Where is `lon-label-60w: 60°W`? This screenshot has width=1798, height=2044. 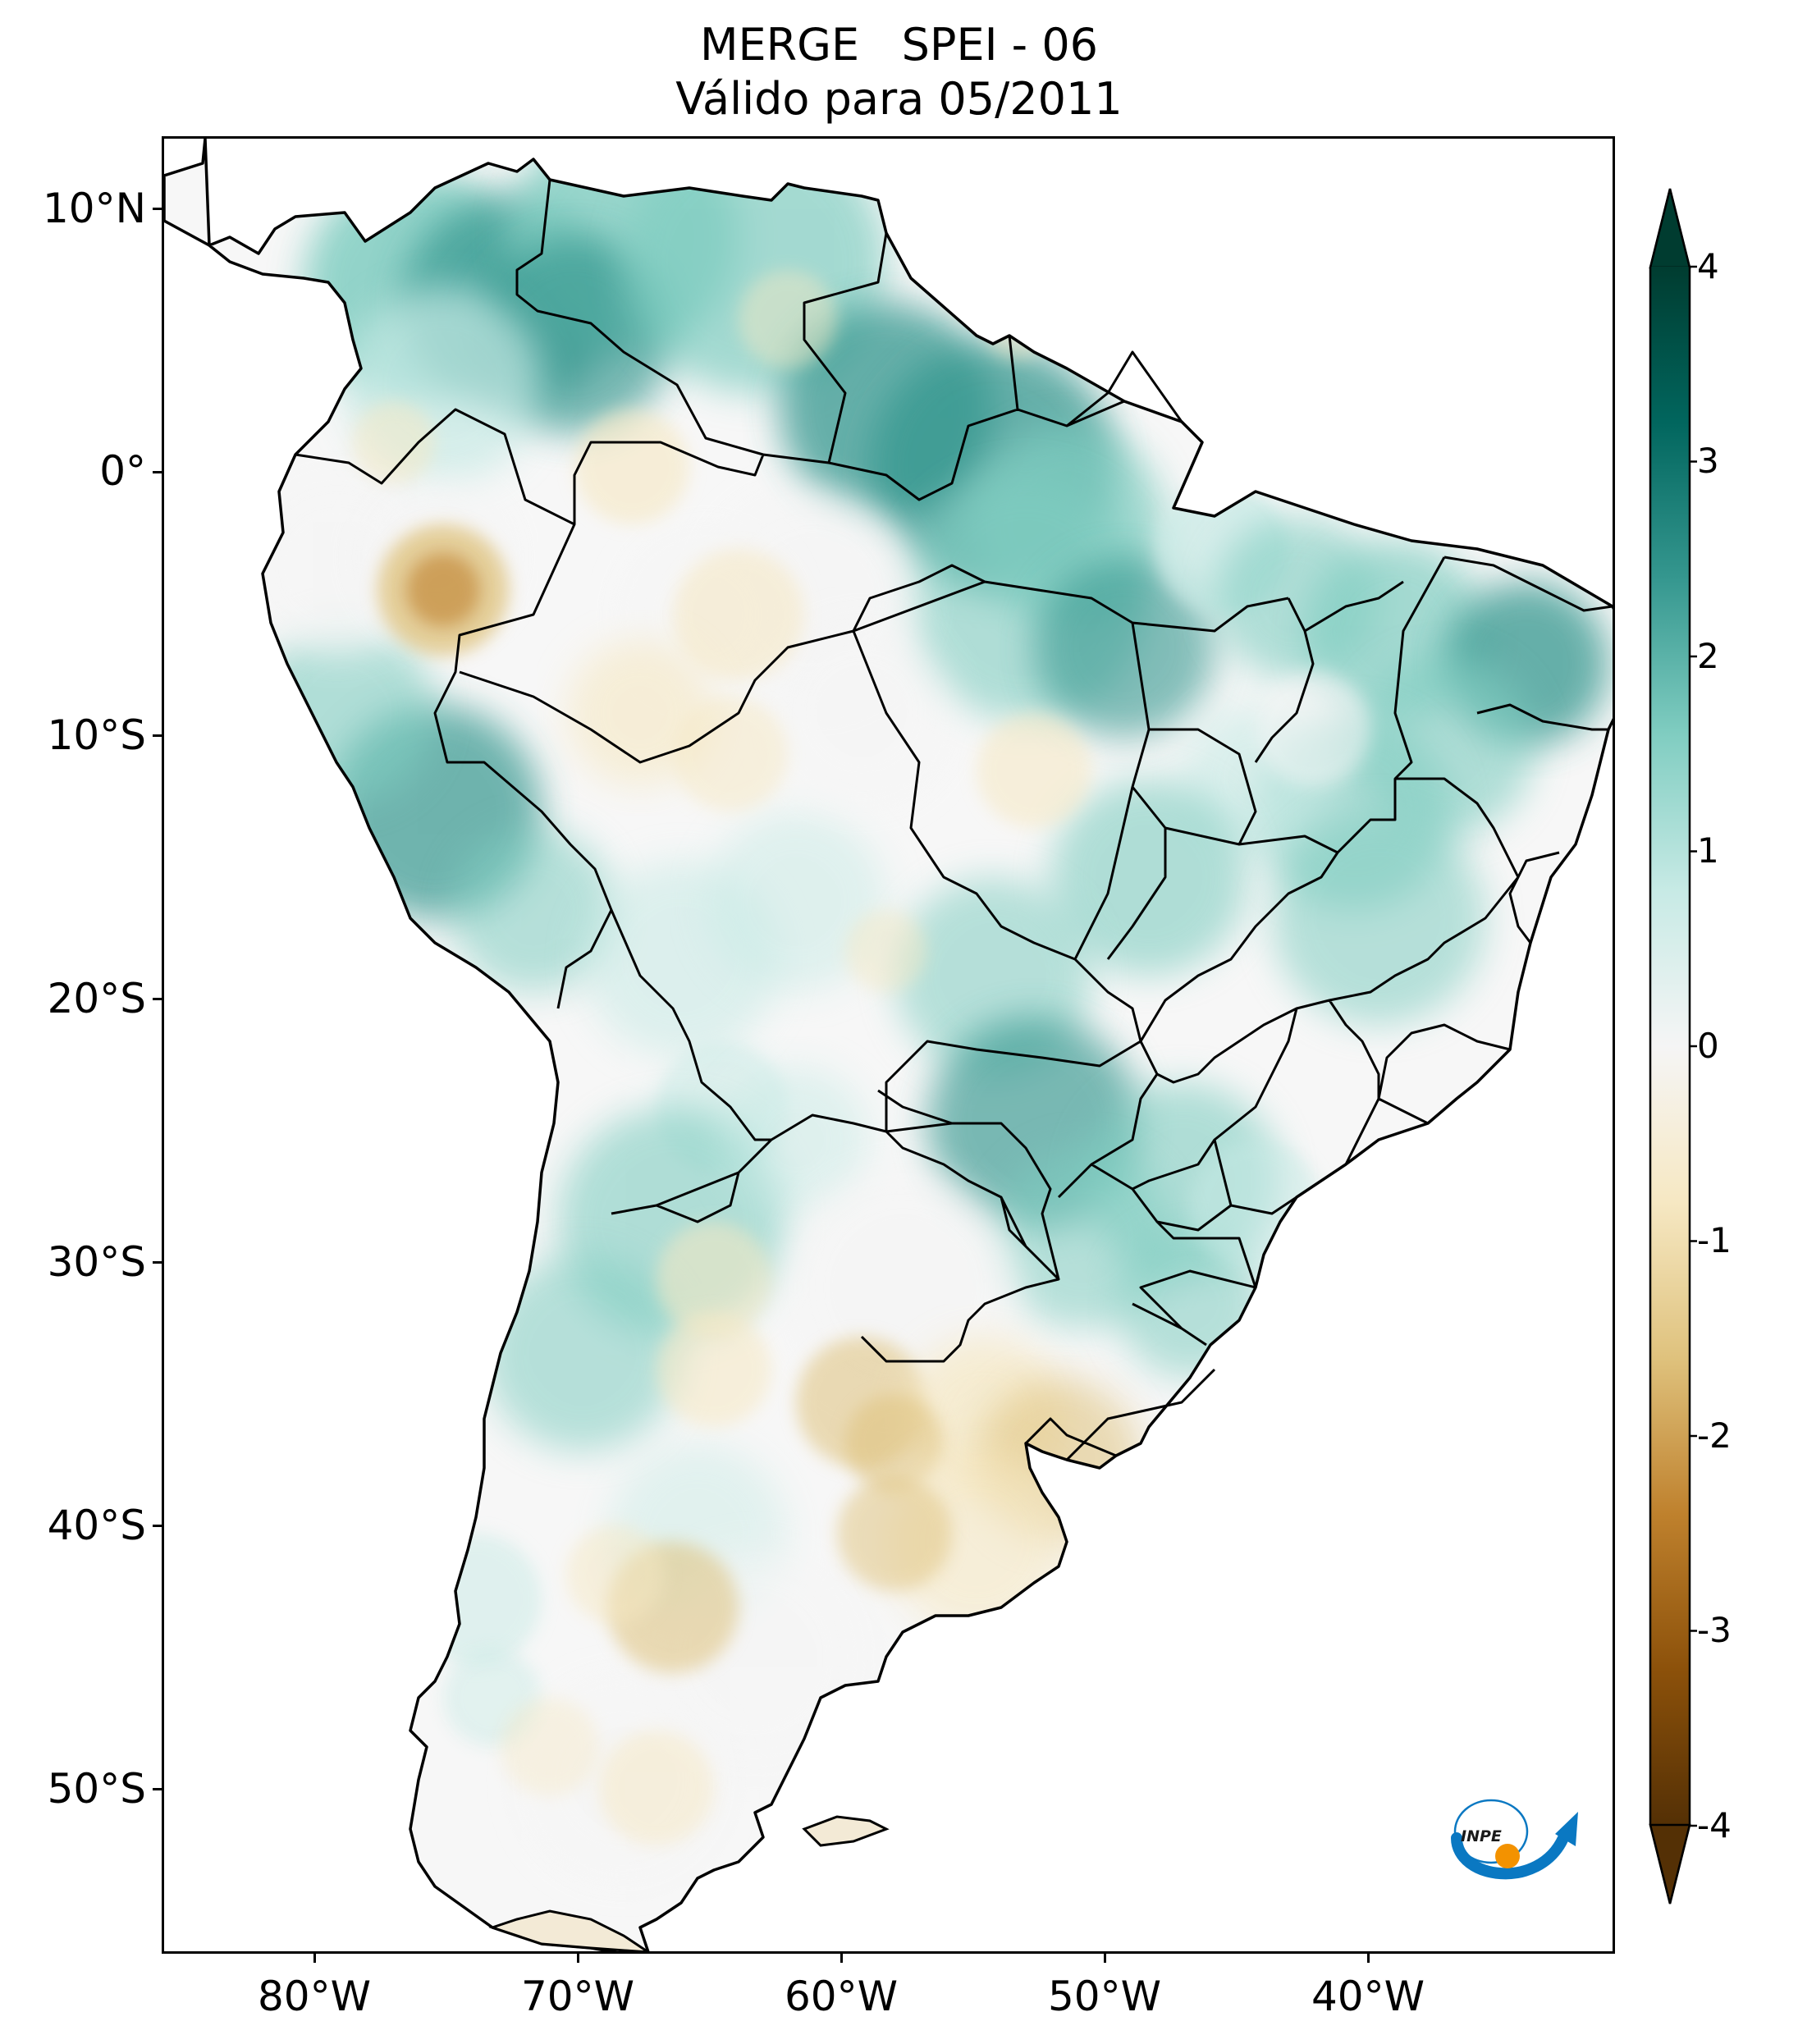 lon-label-60w: 60°W is located at coordinates (841, 1997).